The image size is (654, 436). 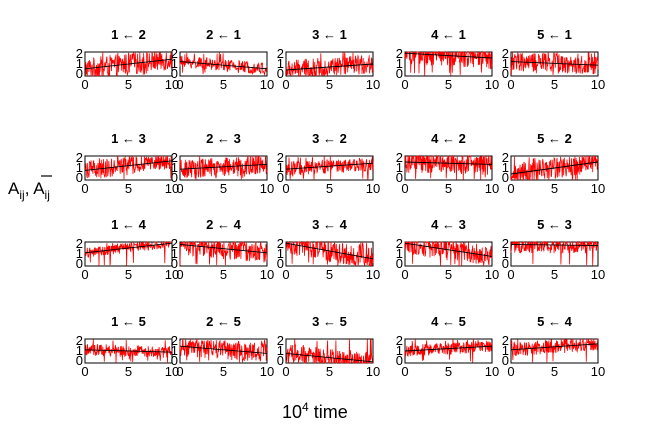 What do you see at coordinates (39, 188) in the screenshot?
I see `y-label-abar: A` at bounding box center [39, 188].